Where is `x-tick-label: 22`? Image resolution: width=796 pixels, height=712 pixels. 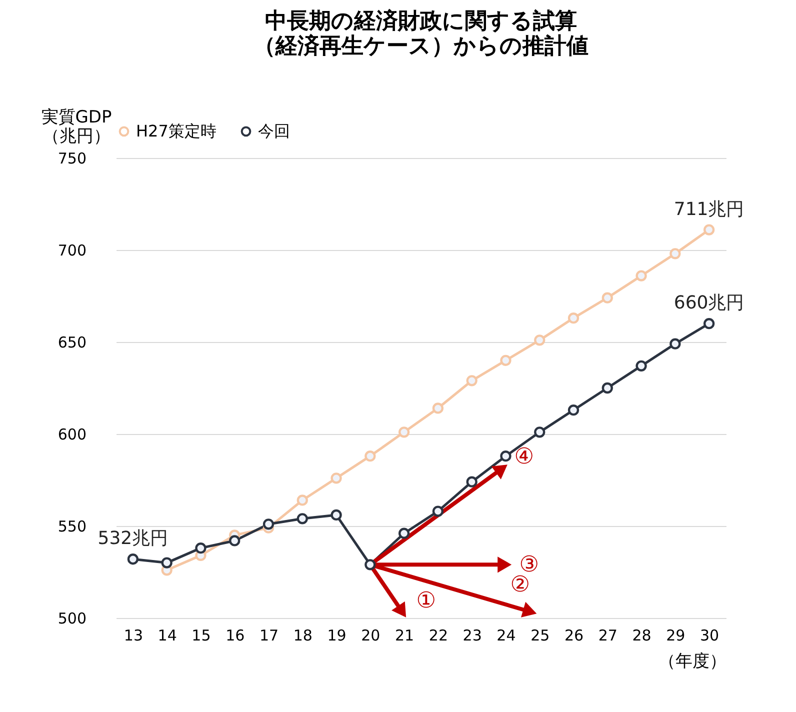
x-tick-label: 22 is located at coordinates (438, 635).